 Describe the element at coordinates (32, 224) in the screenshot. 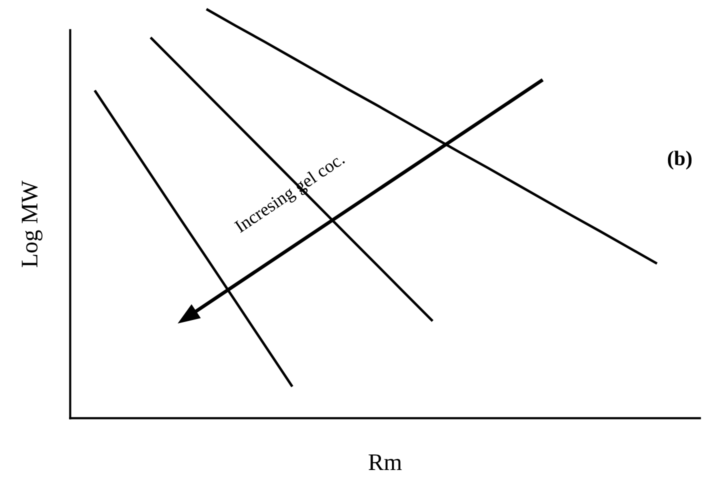

I see `y-axis-title: Log MW` at that location.